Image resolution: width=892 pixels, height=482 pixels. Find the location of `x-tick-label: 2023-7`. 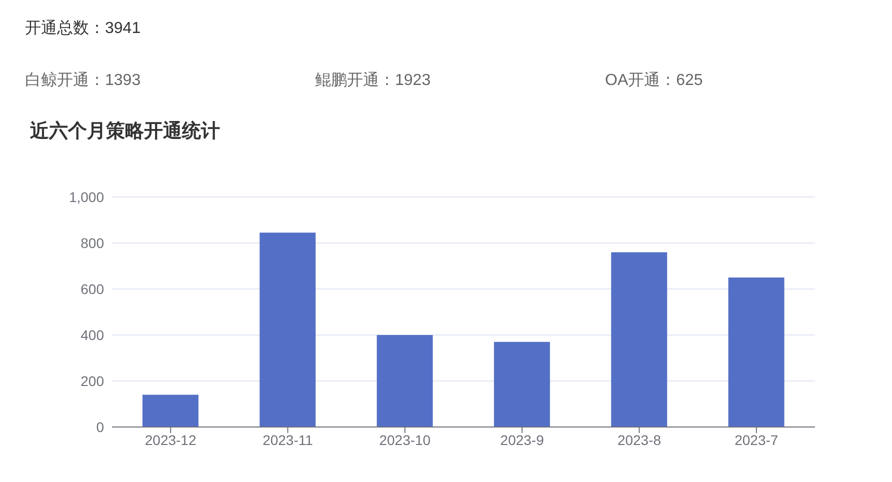

x-tick-label: 2023-7 is located at coordinates (756, 440).